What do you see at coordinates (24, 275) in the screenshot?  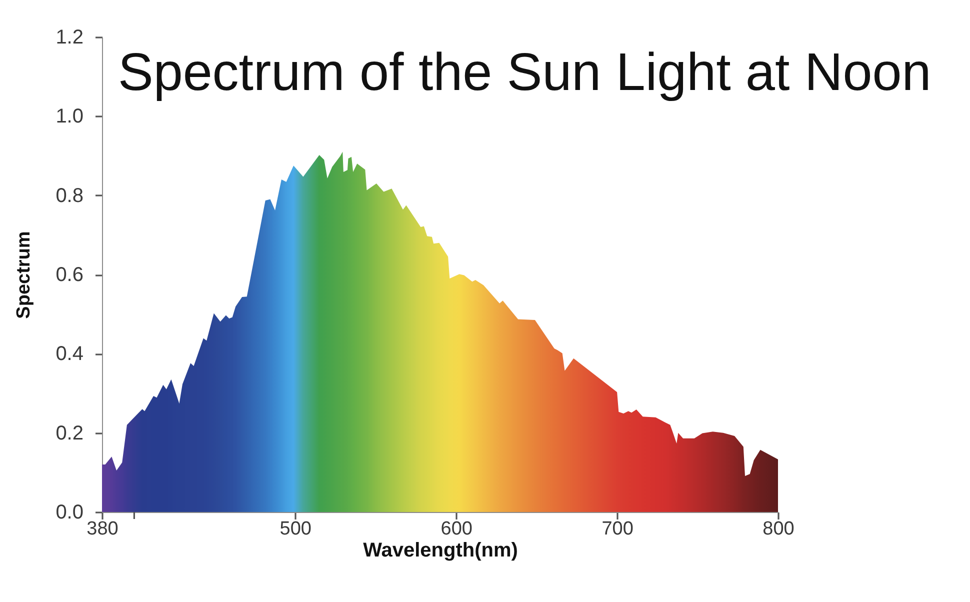 I see `y-axis-title: Spectrum` at bounding box center [24, 275].